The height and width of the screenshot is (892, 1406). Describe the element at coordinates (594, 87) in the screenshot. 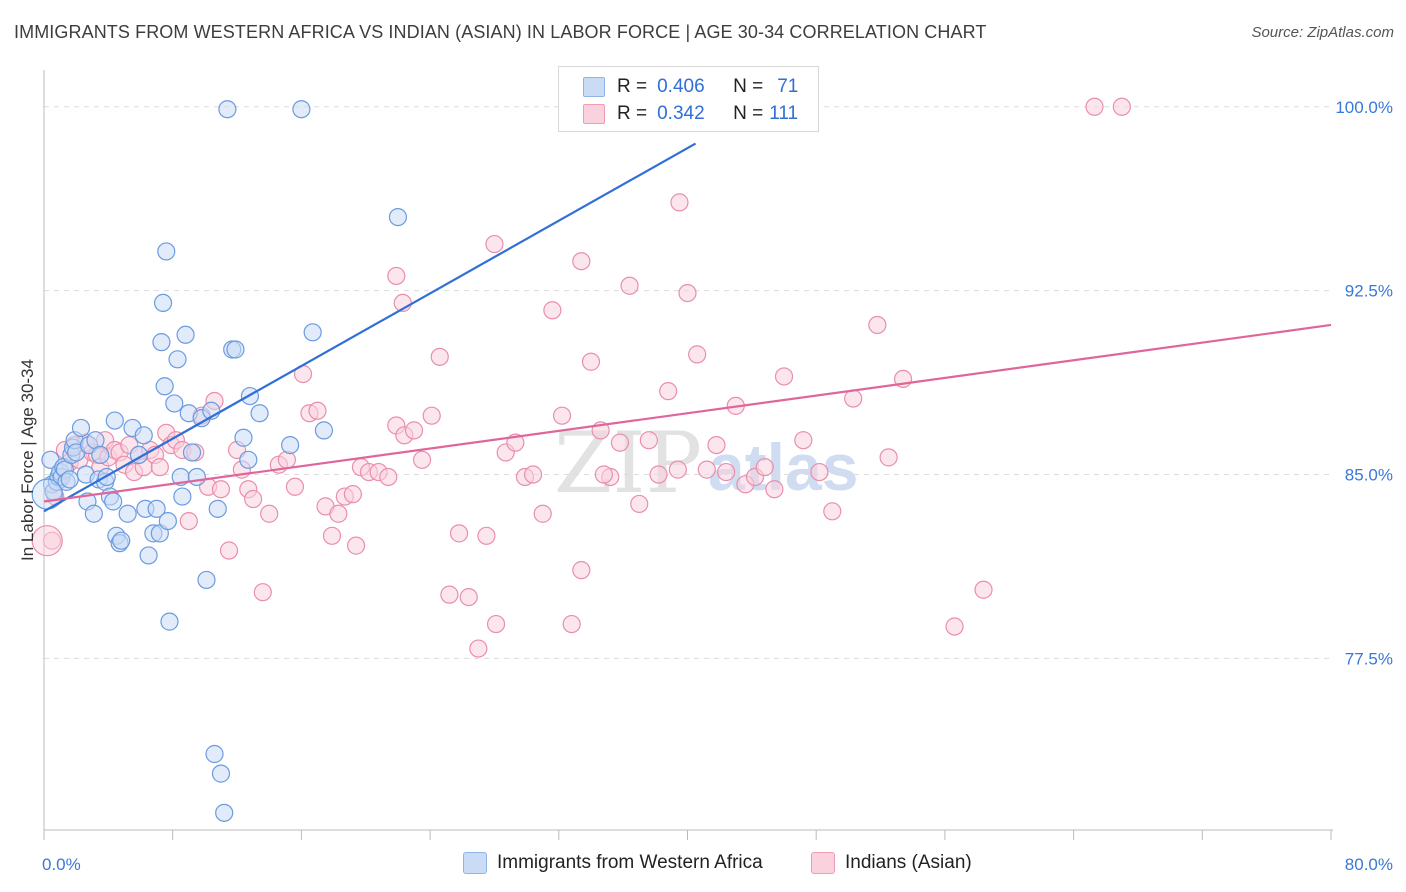

I see `legend-swatch-blue` at that location.